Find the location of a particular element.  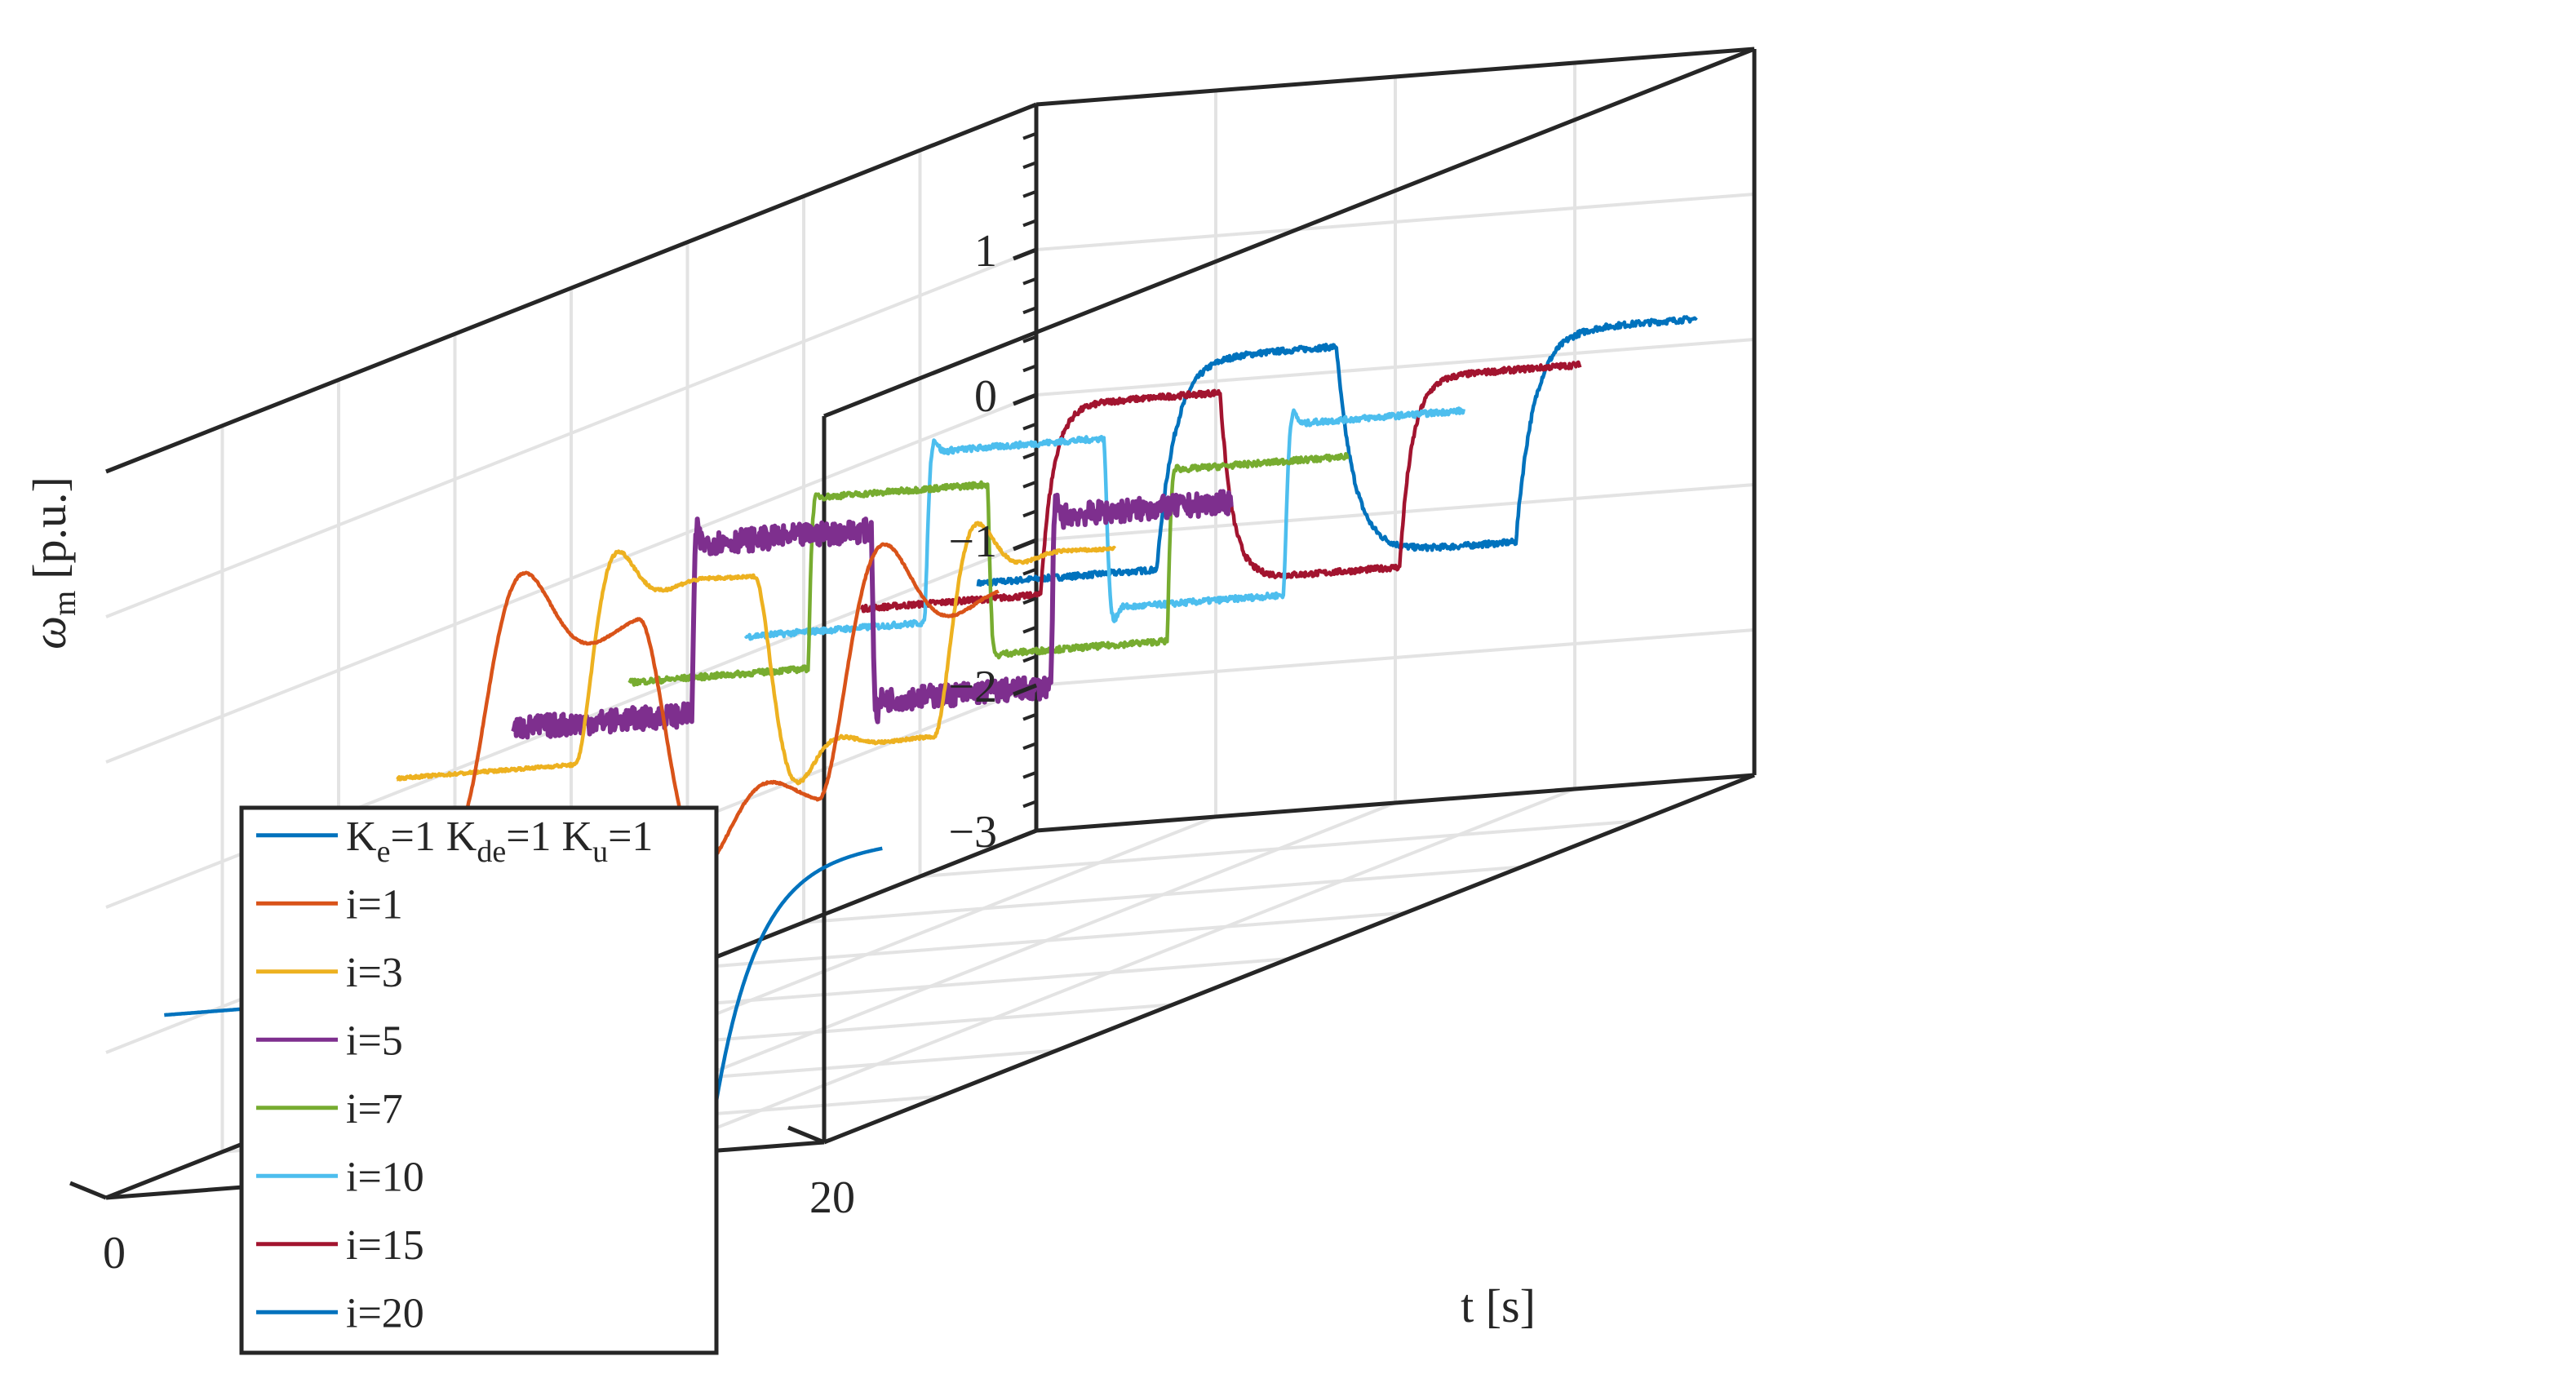

z-tick-label: −1 is located at coordinates (972, 542).